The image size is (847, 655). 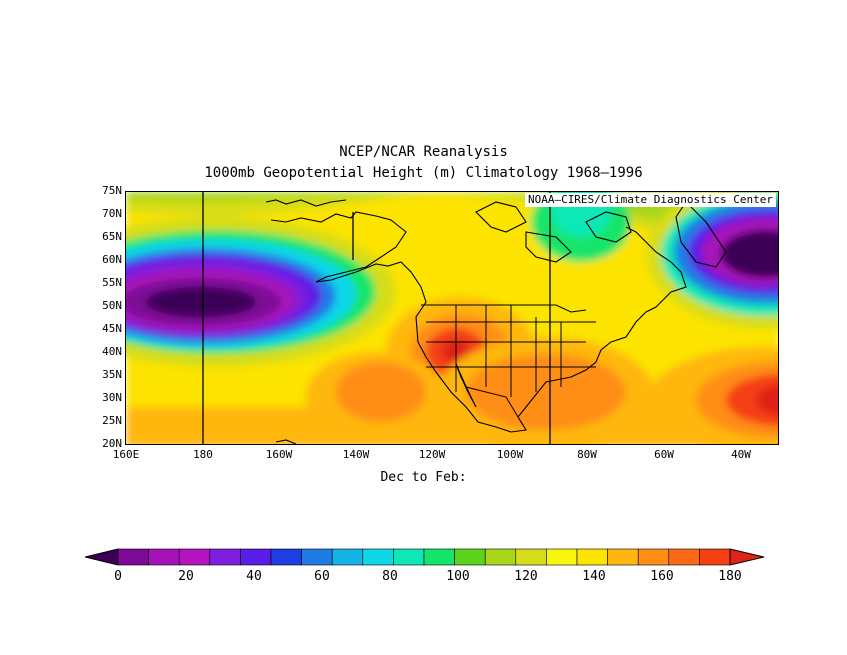 I want to click on colorbar-label: 140, so click(x=594, y=576).